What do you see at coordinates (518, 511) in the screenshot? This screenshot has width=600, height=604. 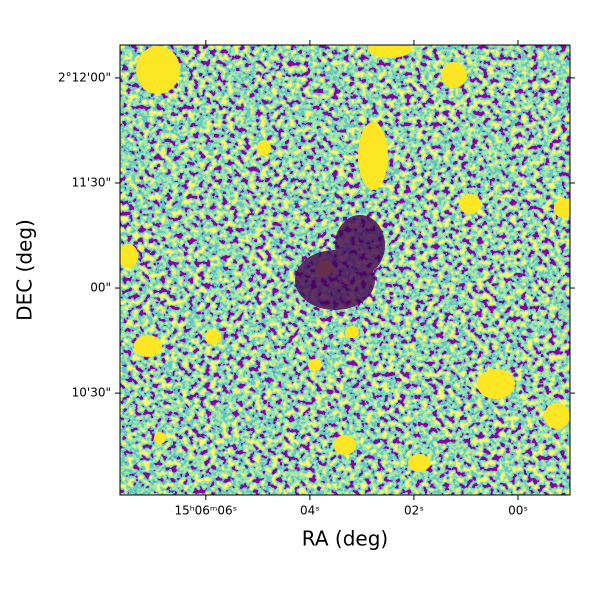 I see `x-tick-label: 00ˢ` at bounding box center [518, 511].